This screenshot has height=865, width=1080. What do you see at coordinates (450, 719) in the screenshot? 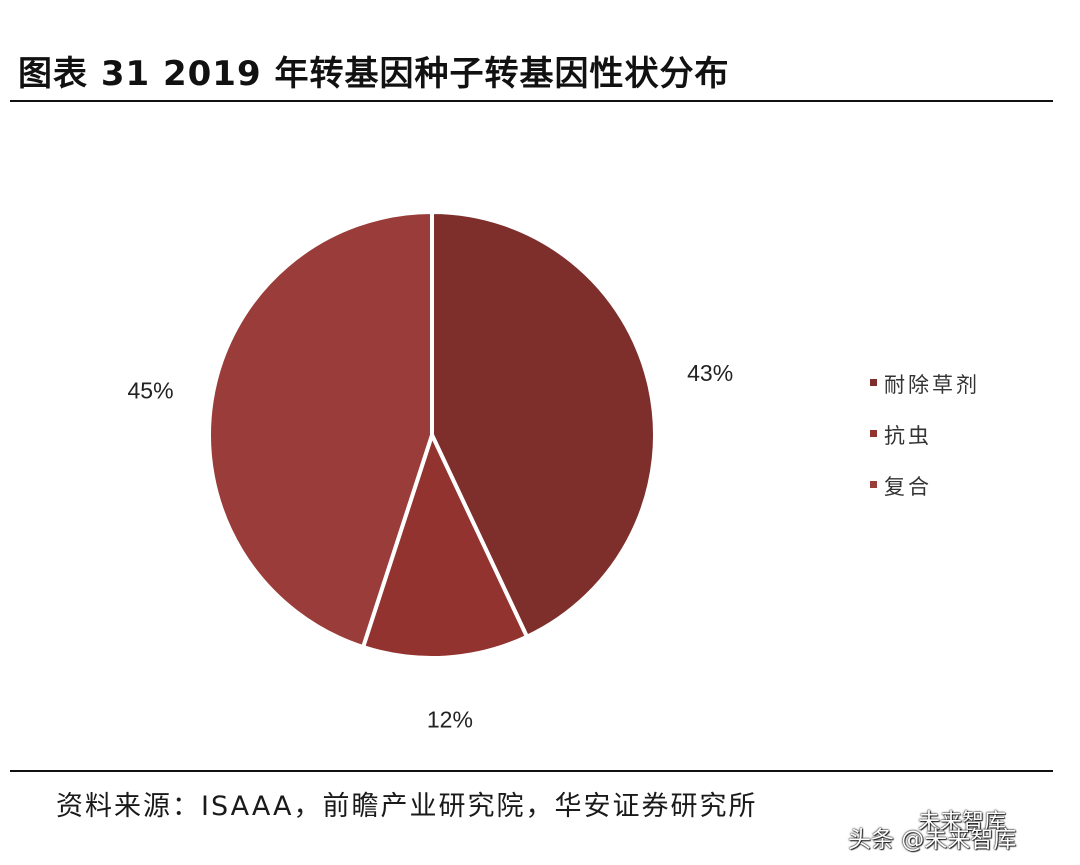
I see `slice-label-2: 12%` at bounding box center [450, 719].